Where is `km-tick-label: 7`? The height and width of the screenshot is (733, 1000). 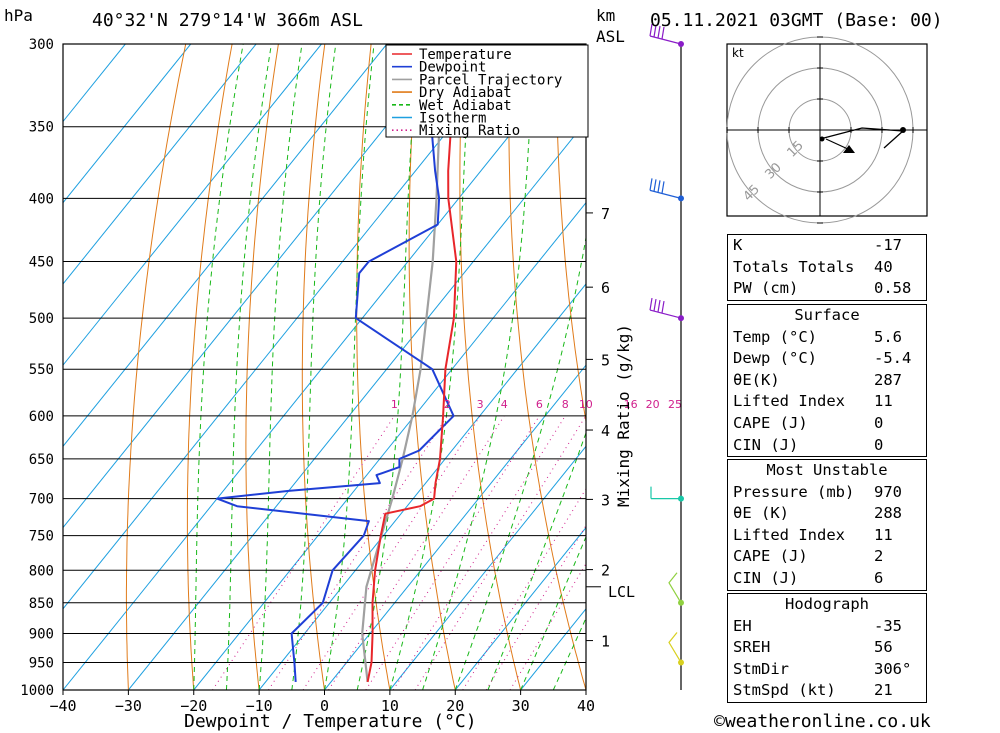
km-tick-label: 7 is located at coordinates (605, 214).